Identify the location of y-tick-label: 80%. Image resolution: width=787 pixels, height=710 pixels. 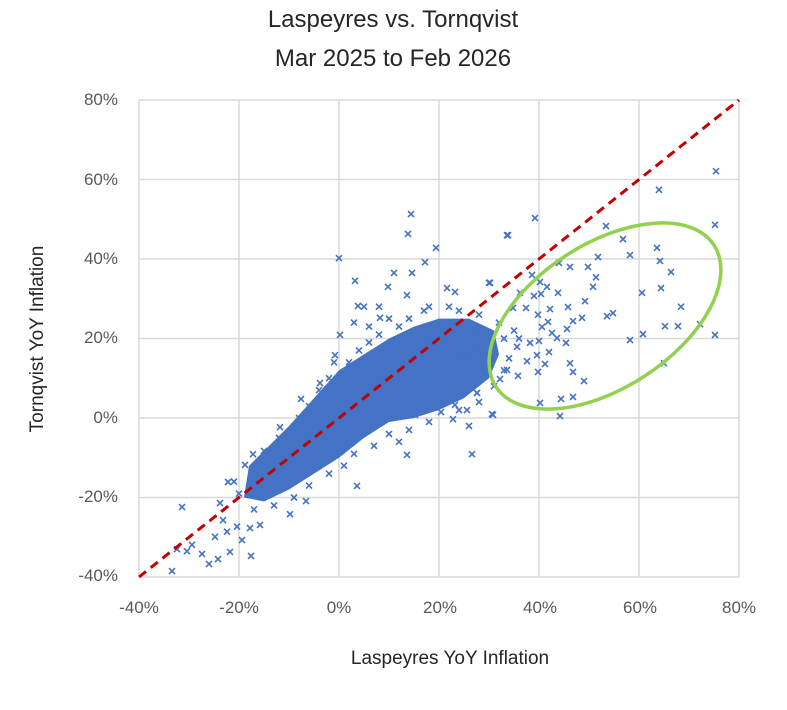
(100, 99).